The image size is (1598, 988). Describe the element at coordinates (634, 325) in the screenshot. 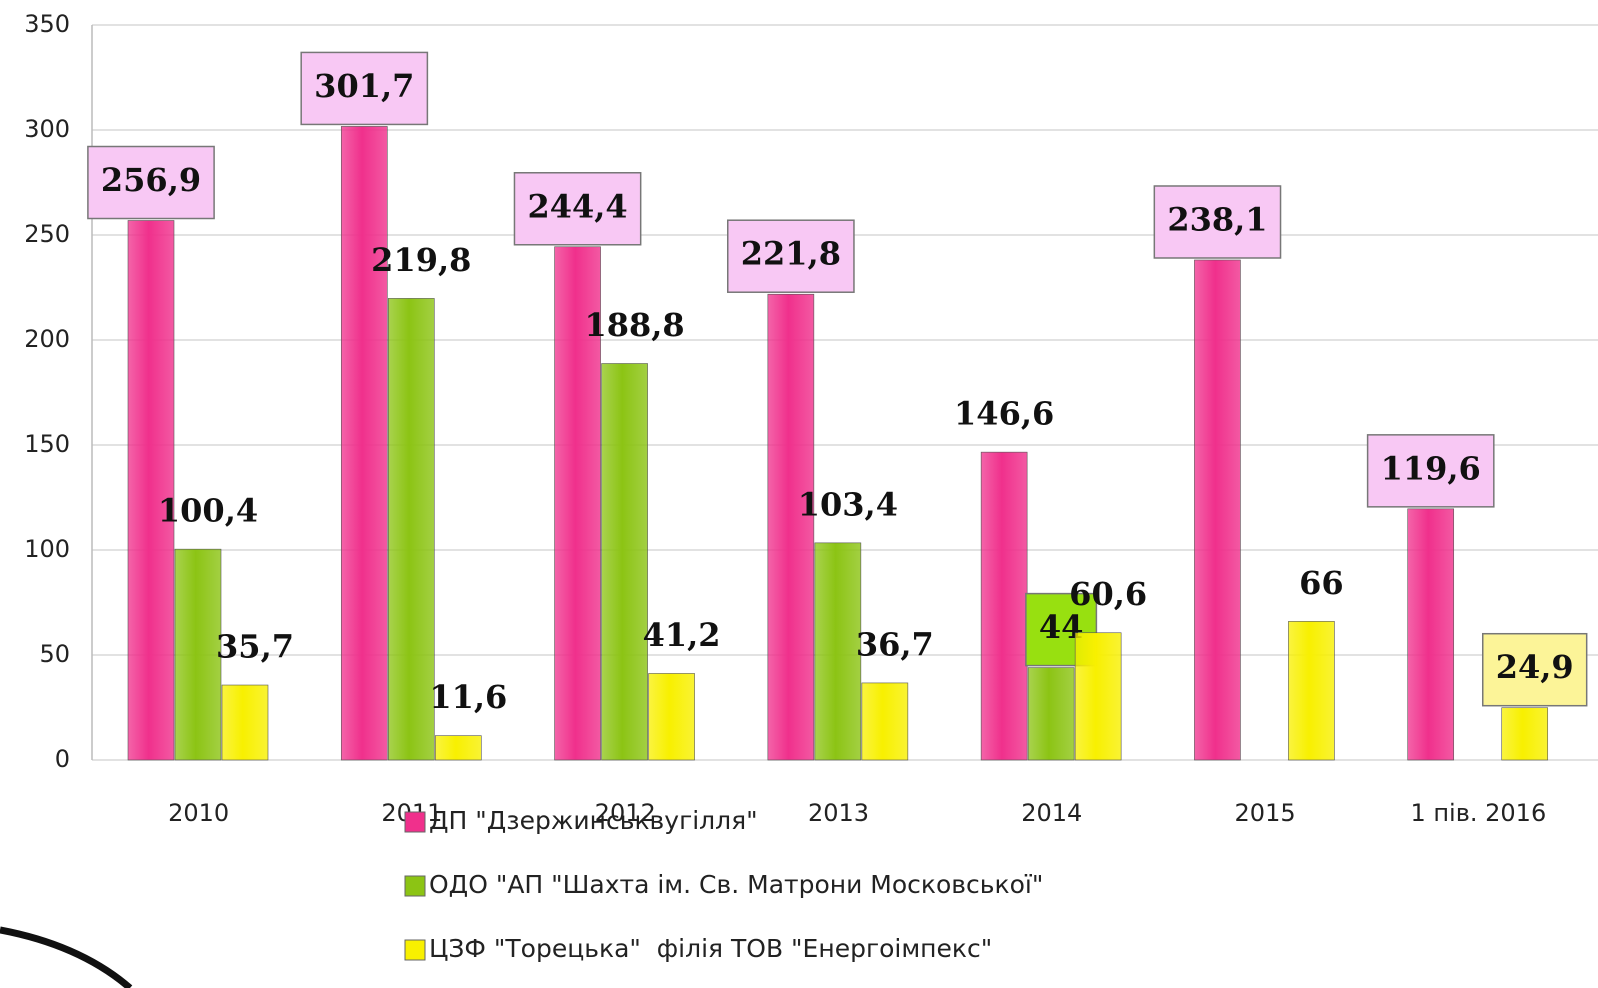

I see `value-label: 188,8` at that location.